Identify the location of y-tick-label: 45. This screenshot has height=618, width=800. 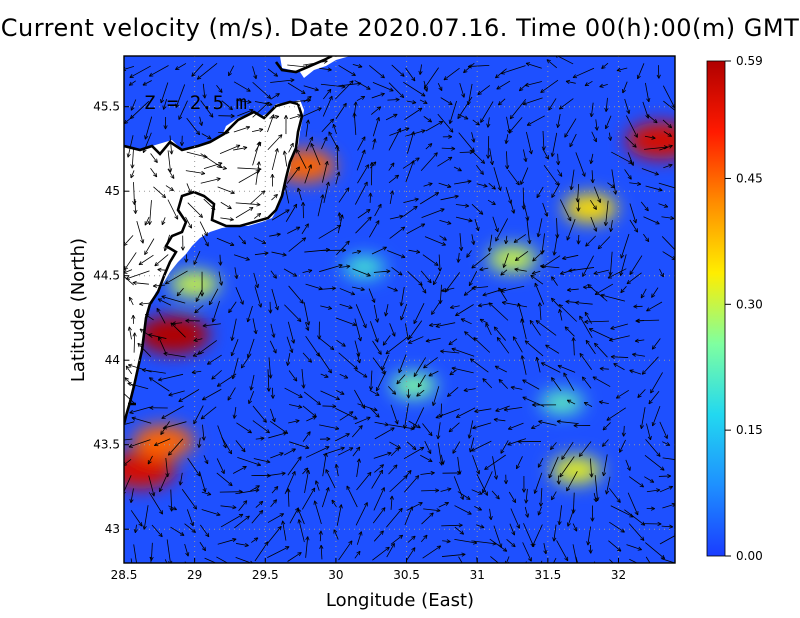
(112, 191).